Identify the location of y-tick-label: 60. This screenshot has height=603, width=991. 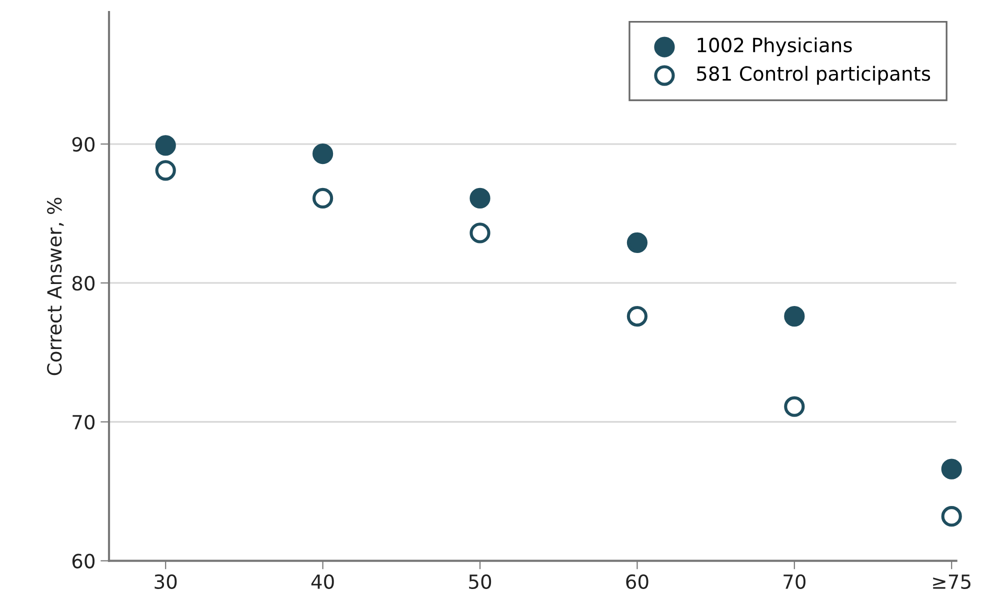
(83, 561).